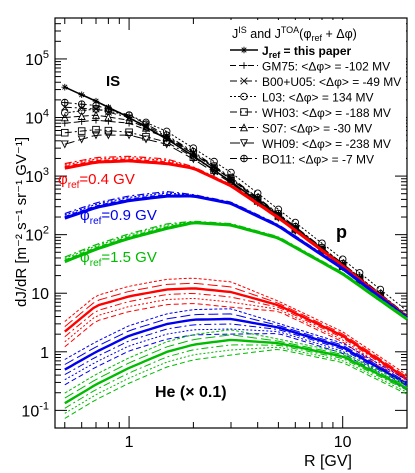  What do you see at coordinates (46, 231) in the screenshot?
I see `text-span: 2` at bounding box center [46, 231].